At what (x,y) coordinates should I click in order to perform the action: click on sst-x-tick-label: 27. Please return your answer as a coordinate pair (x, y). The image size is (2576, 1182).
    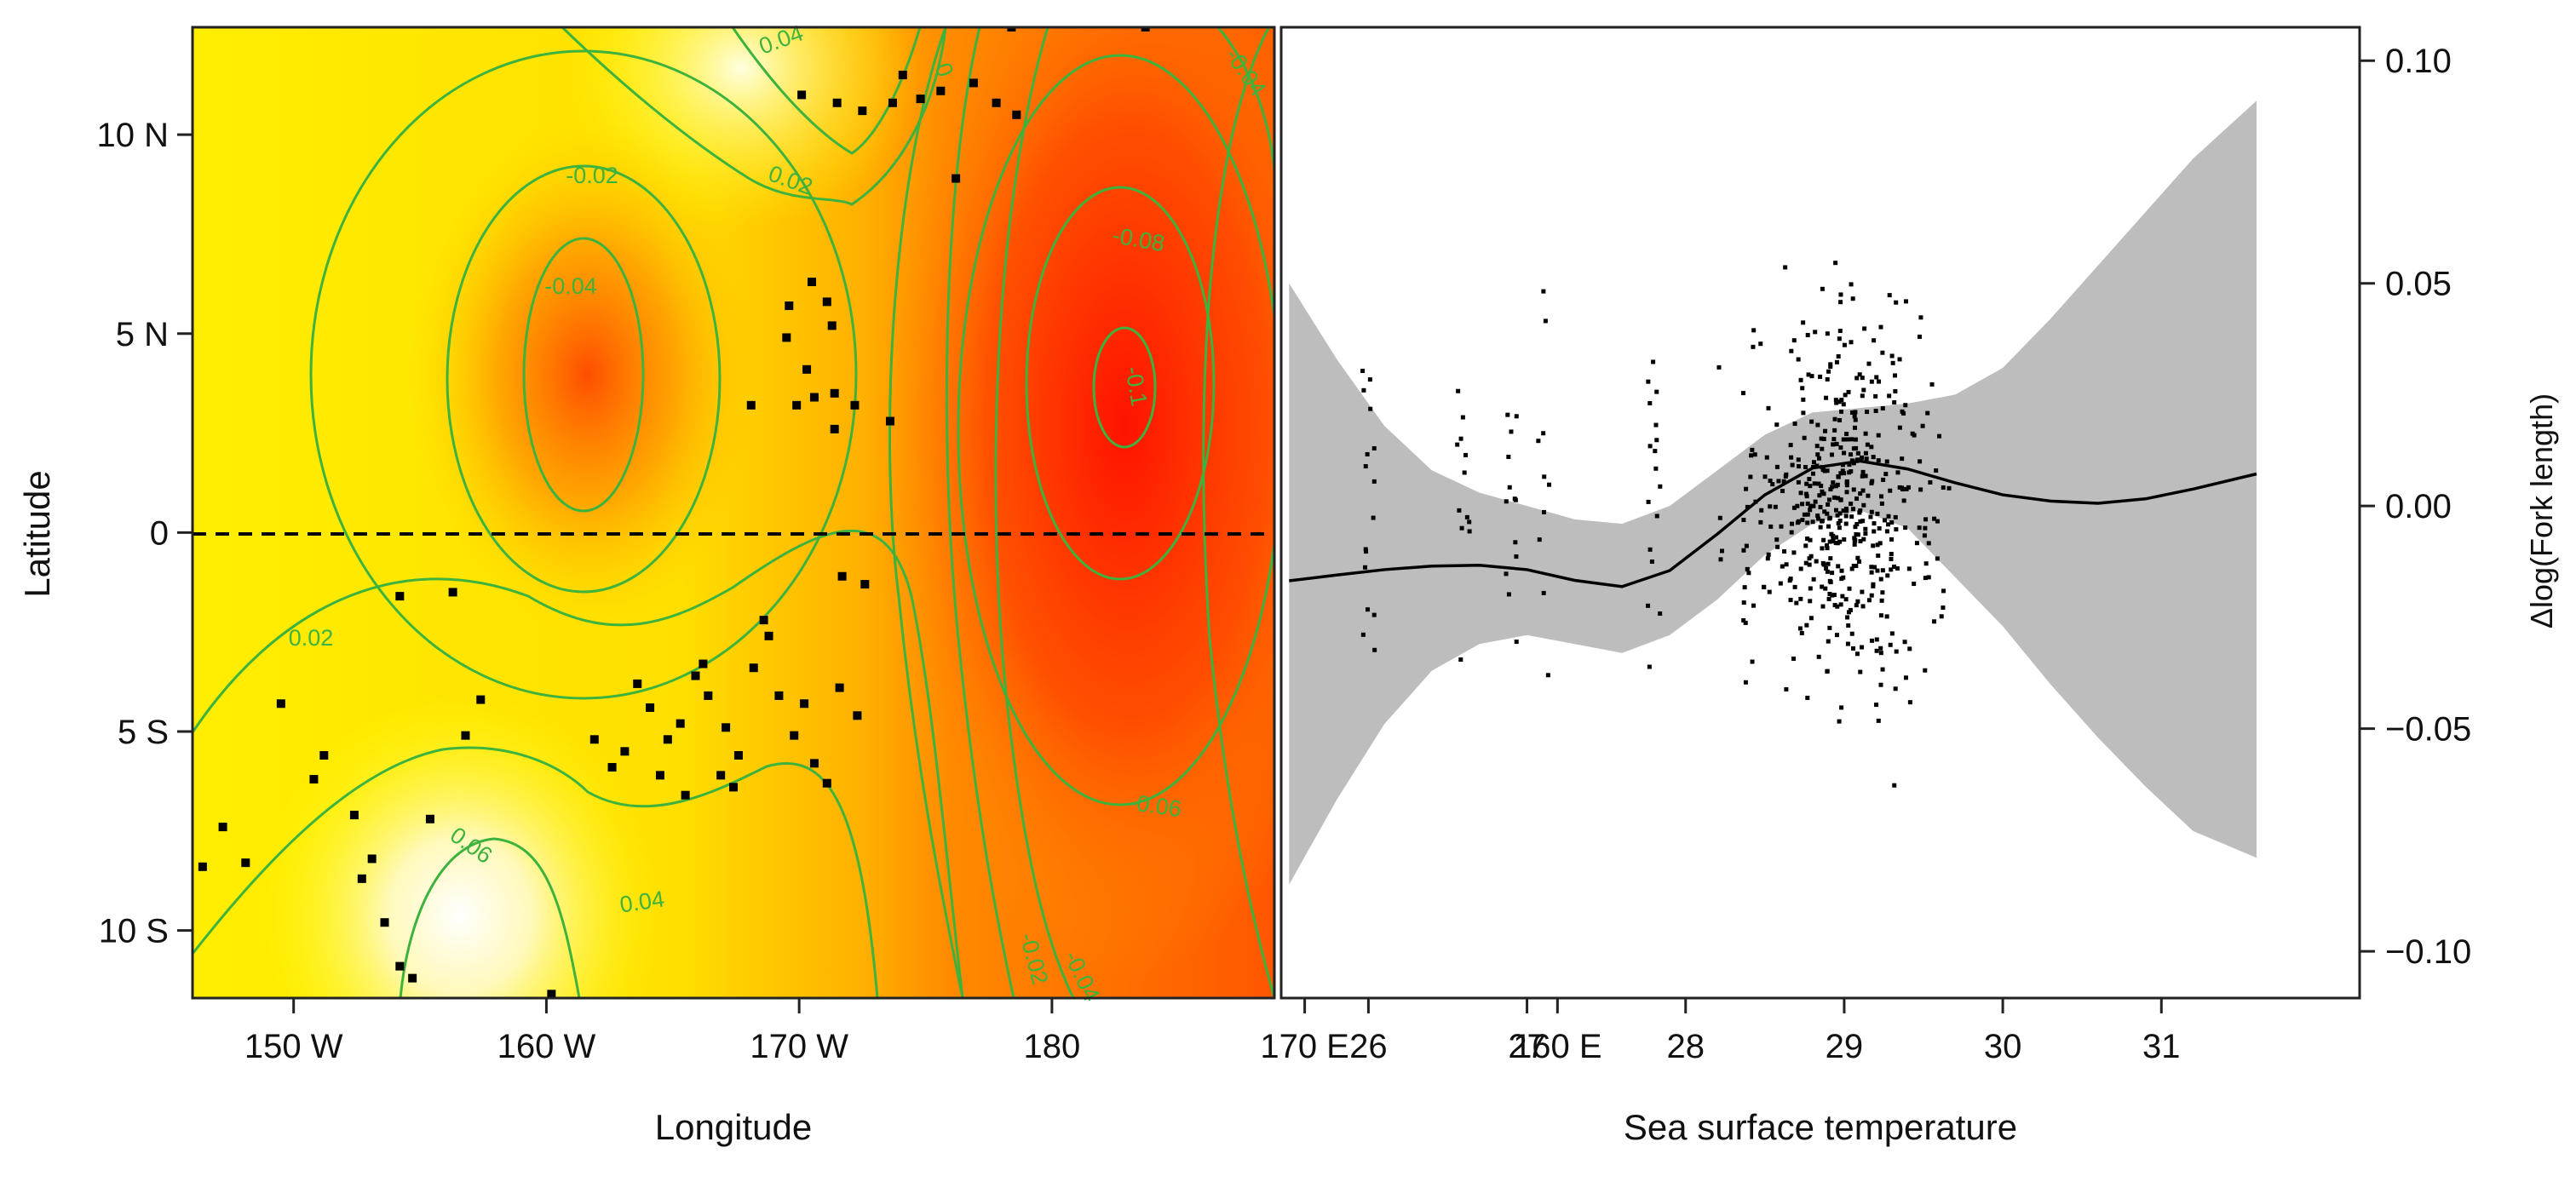
    Looking at the image, I should click on (1527, 1046).